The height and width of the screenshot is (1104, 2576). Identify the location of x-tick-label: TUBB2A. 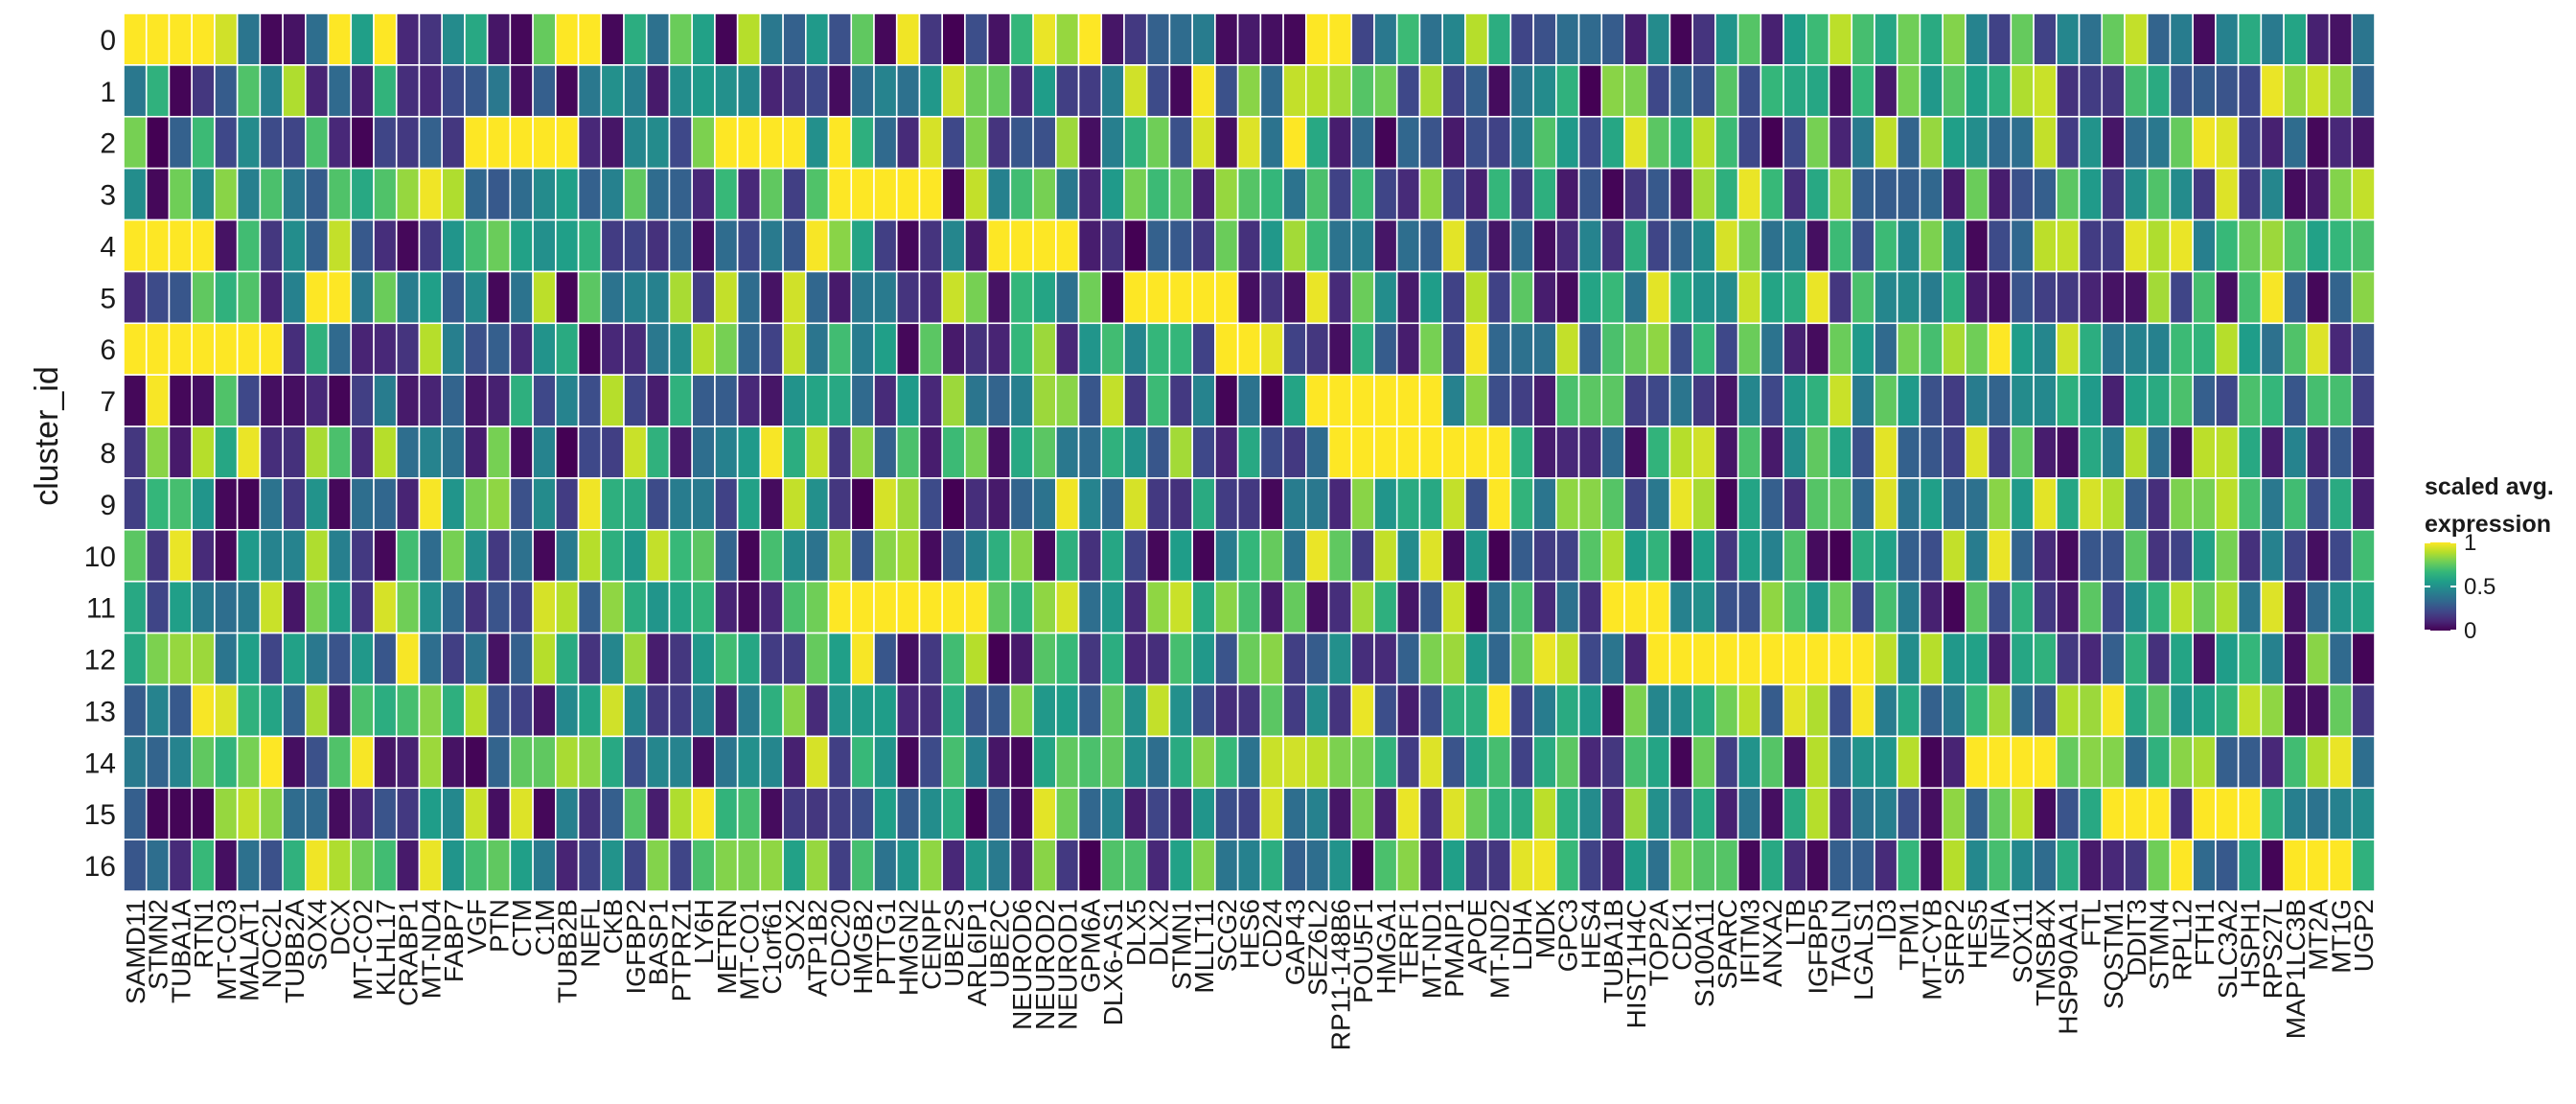
(295, 951).